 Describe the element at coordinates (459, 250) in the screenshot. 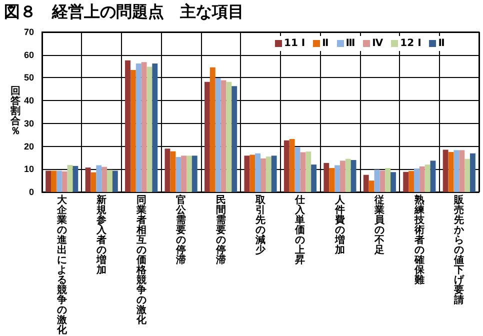

I see `category-label: 販売先からの値下げ要請` at that location.